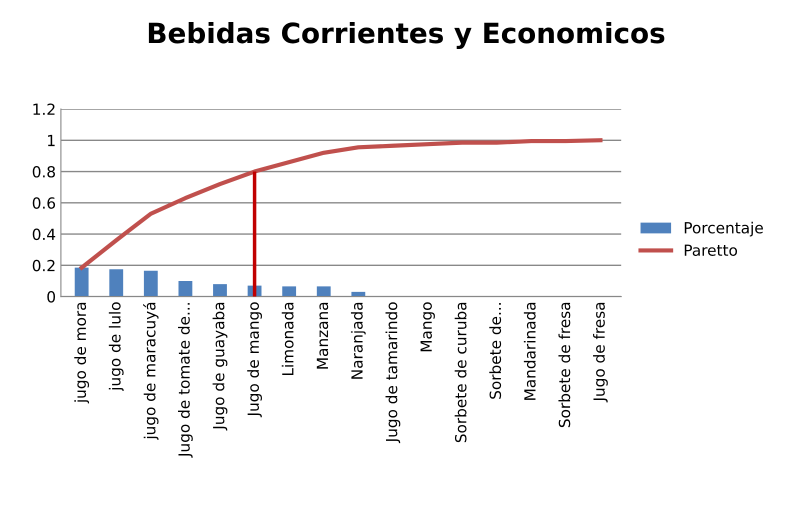  What do you see at coordinates (82, 353) in the screenshot?
I see `x-tick-label: jugo de mora` at bounding box center [82, 353].